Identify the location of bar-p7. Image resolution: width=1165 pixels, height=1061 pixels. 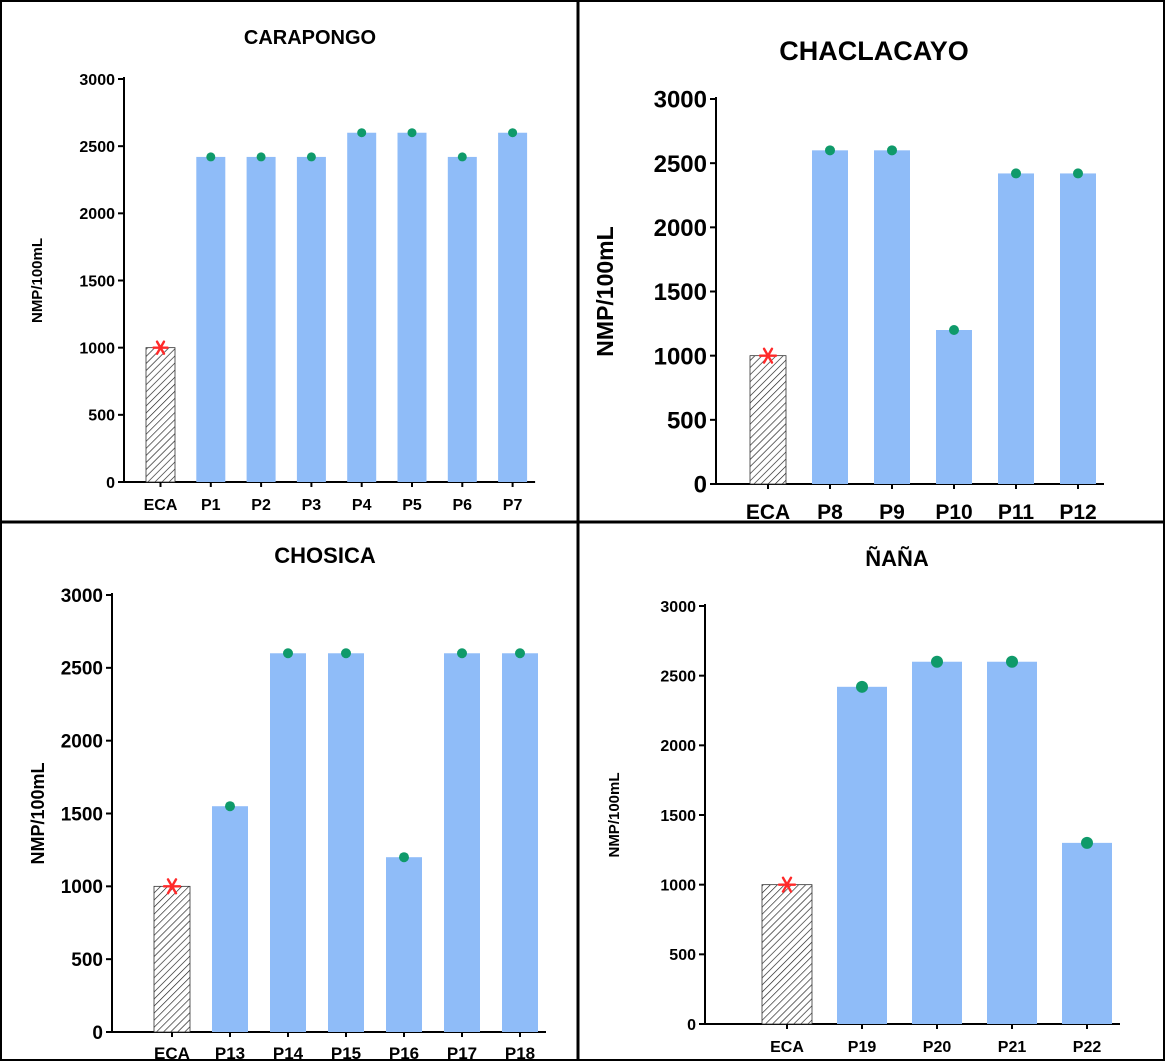
(513, 307).